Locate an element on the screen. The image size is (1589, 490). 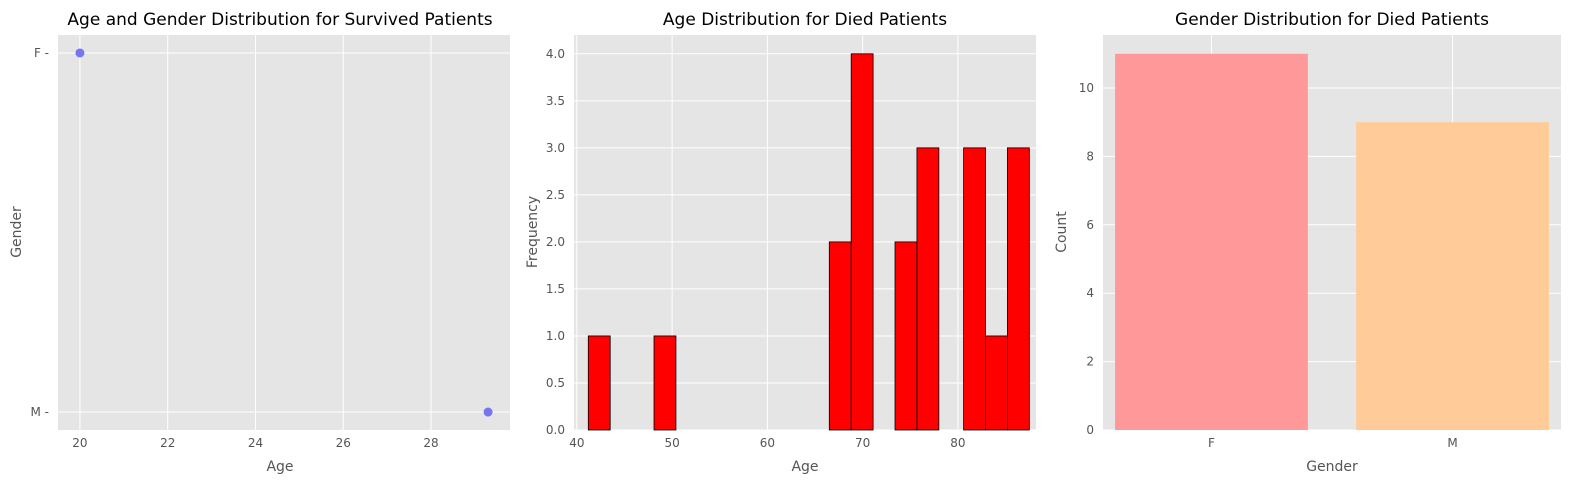
x-tick-label: 22 is located at coordinates (167, 443).